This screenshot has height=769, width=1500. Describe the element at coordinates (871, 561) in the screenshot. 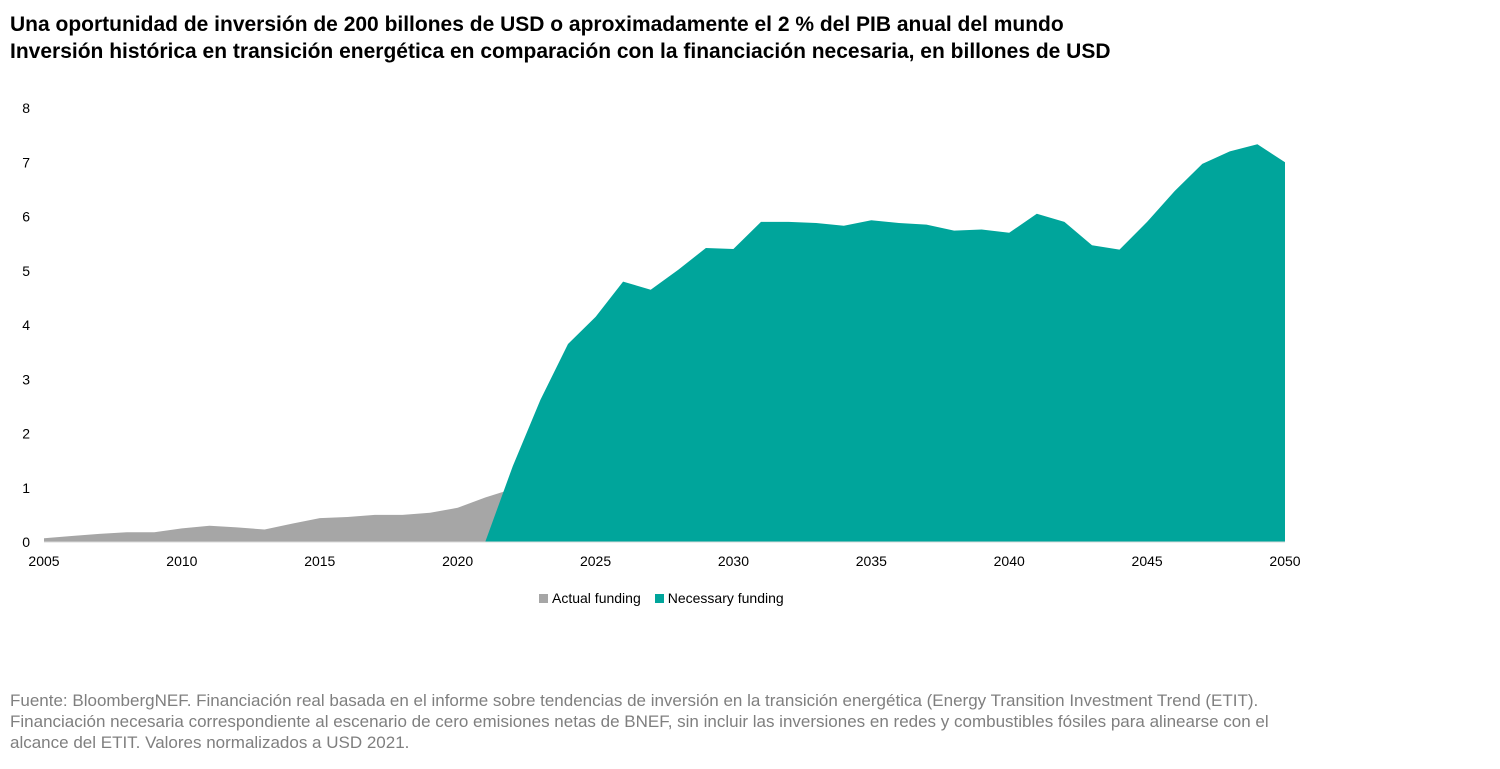

I see `x-tick-label: 2035` at that location.